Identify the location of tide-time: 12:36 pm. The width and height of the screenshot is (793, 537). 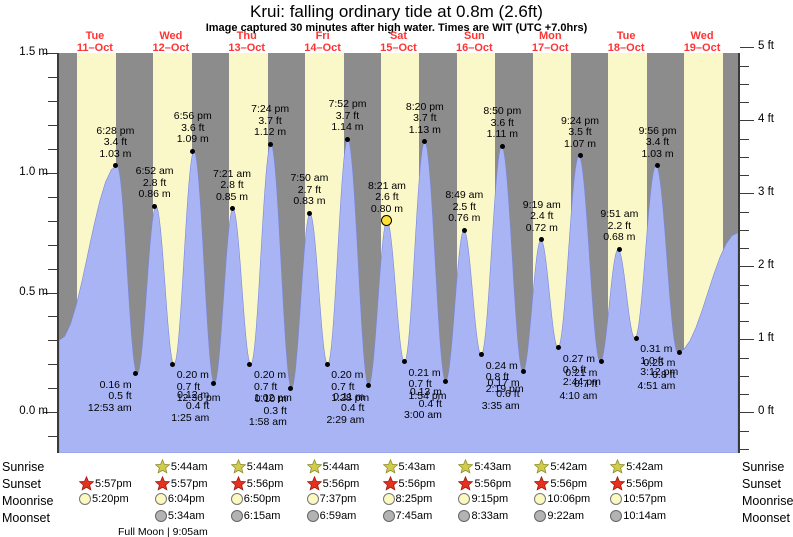
(198, 398).